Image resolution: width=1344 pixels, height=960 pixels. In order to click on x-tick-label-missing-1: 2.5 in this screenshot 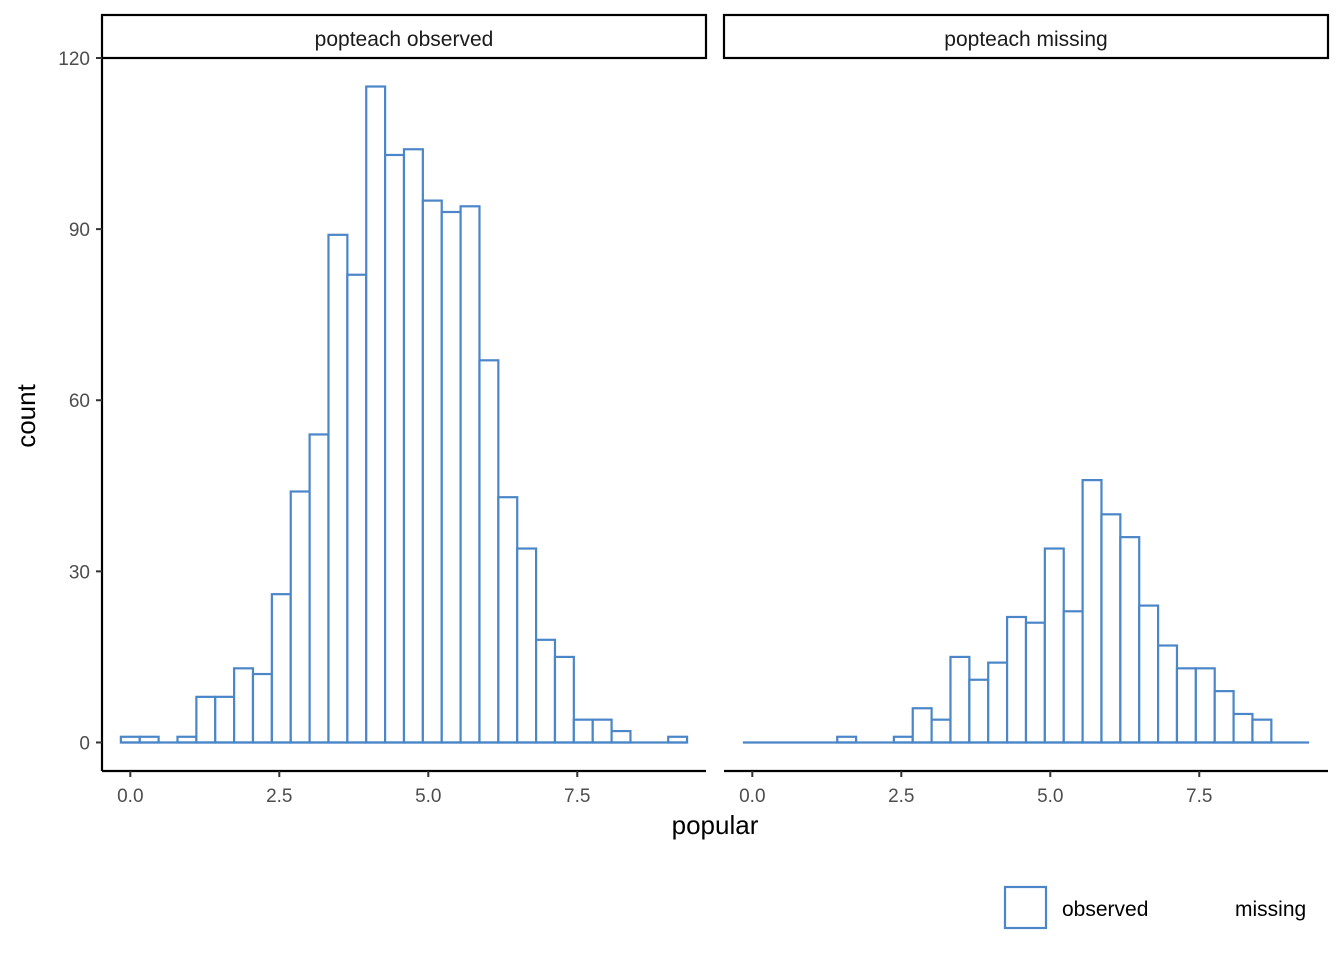, I will do `click(901, 796)`.